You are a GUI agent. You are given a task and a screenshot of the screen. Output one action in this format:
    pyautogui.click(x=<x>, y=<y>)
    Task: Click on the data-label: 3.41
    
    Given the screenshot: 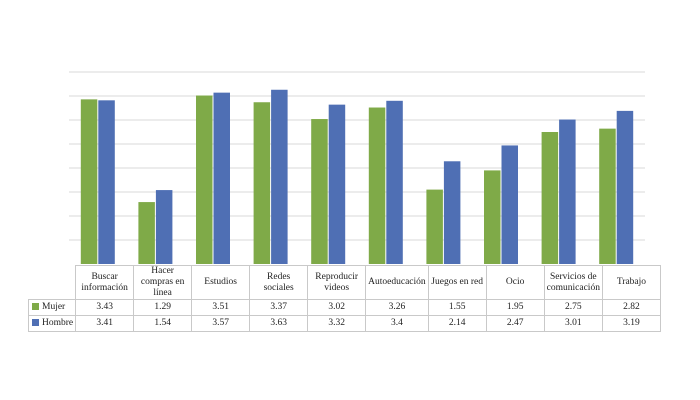 What is the action you would take?
    pyautogui.click(x=105, y=323)
    